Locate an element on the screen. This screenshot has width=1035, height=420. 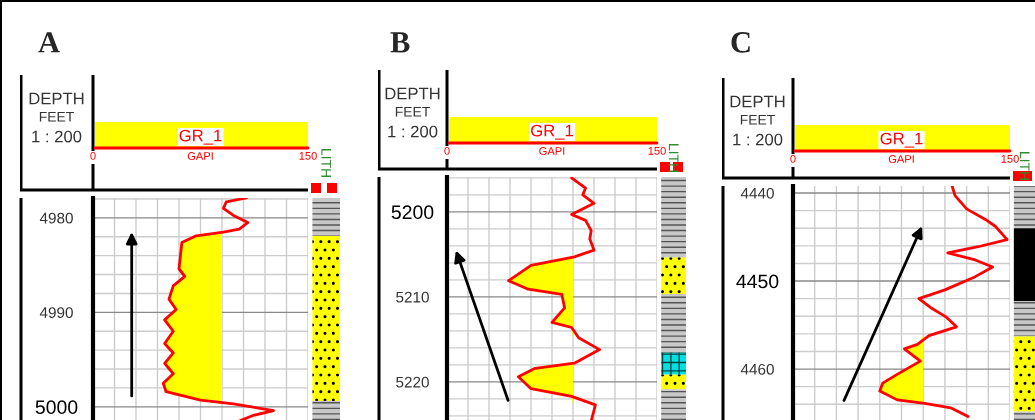
y-tick-label: 4450 is located at coordinates (757, 281).